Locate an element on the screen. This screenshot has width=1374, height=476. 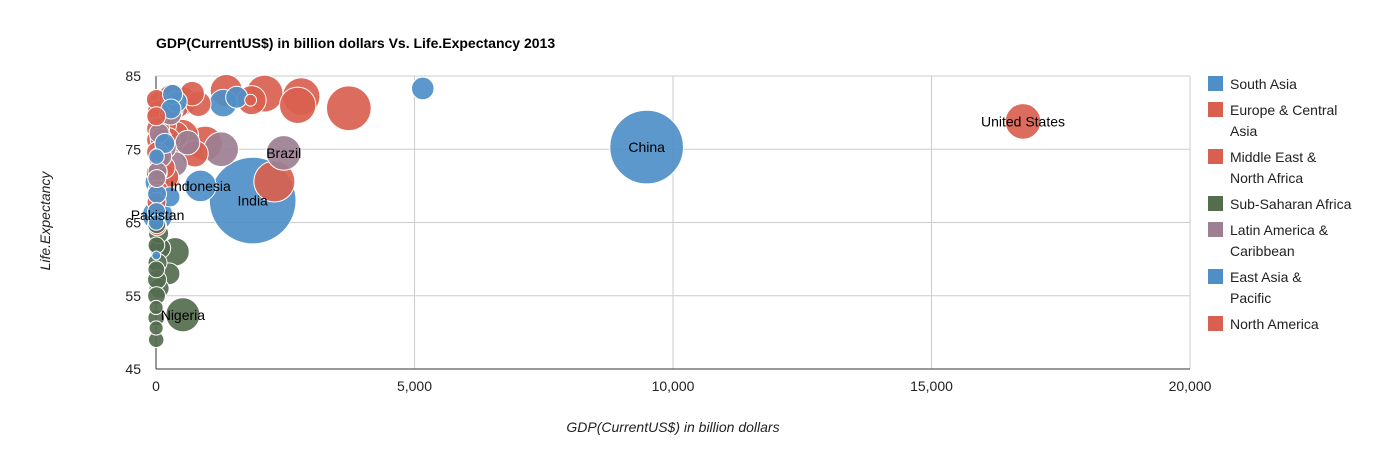
y-tick-label: 85 is located at coordinates (133, 76).